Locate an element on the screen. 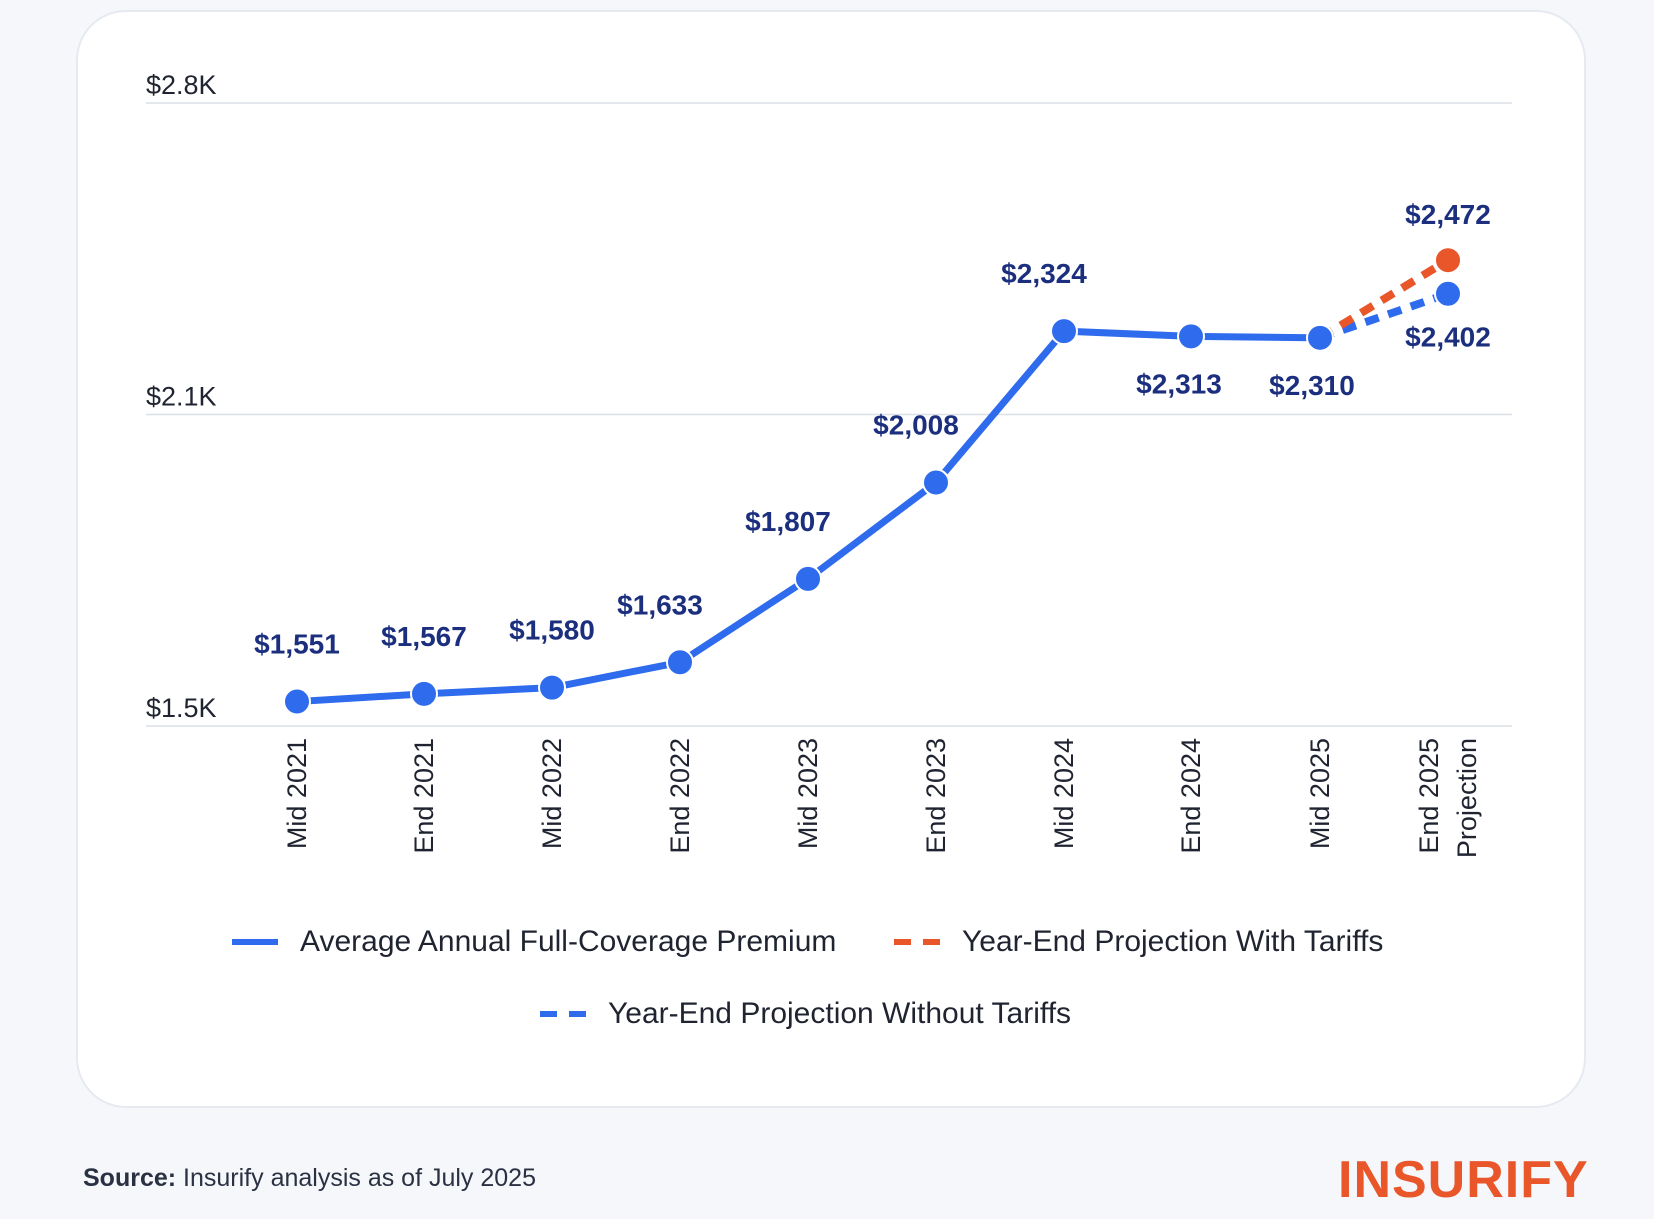 The height and width of the screenshot is (1219, 1654). x-tick-label: End 2021 is located at coordinates (424, 796).